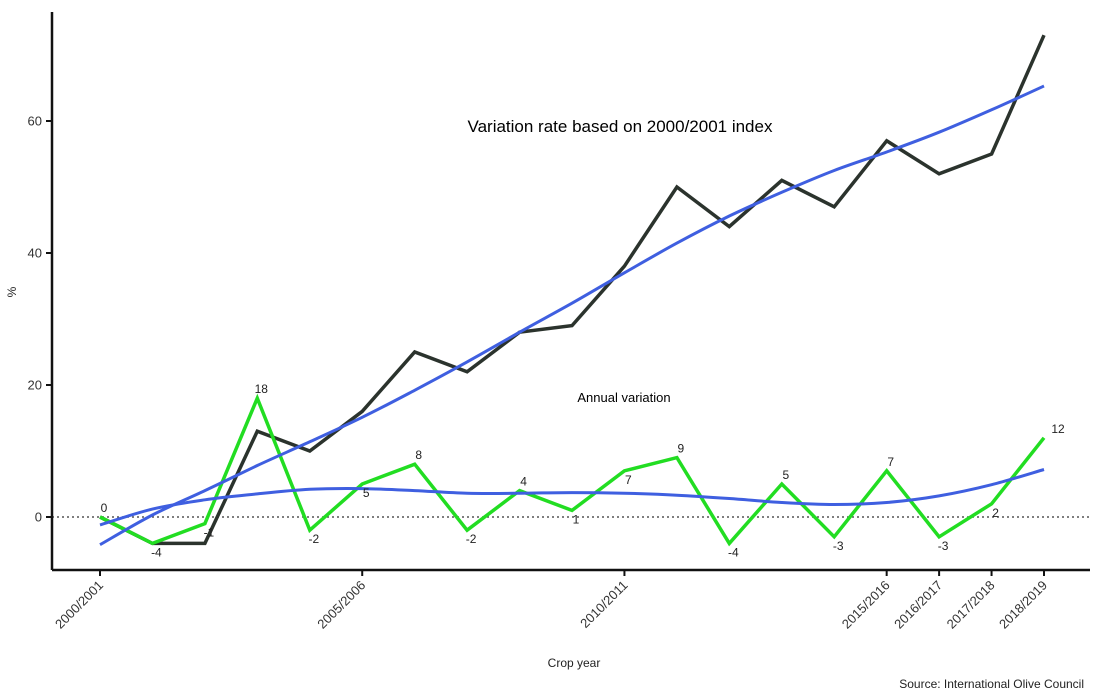 Image resolution: width=1094 pixels, height=693 pixels. I want to click on annual-trend-line, so click(572, 497).